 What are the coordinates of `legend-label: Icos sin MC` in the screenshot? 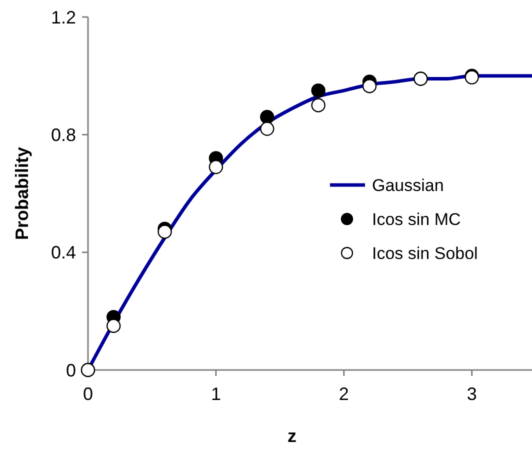 It's located at (416, 219).